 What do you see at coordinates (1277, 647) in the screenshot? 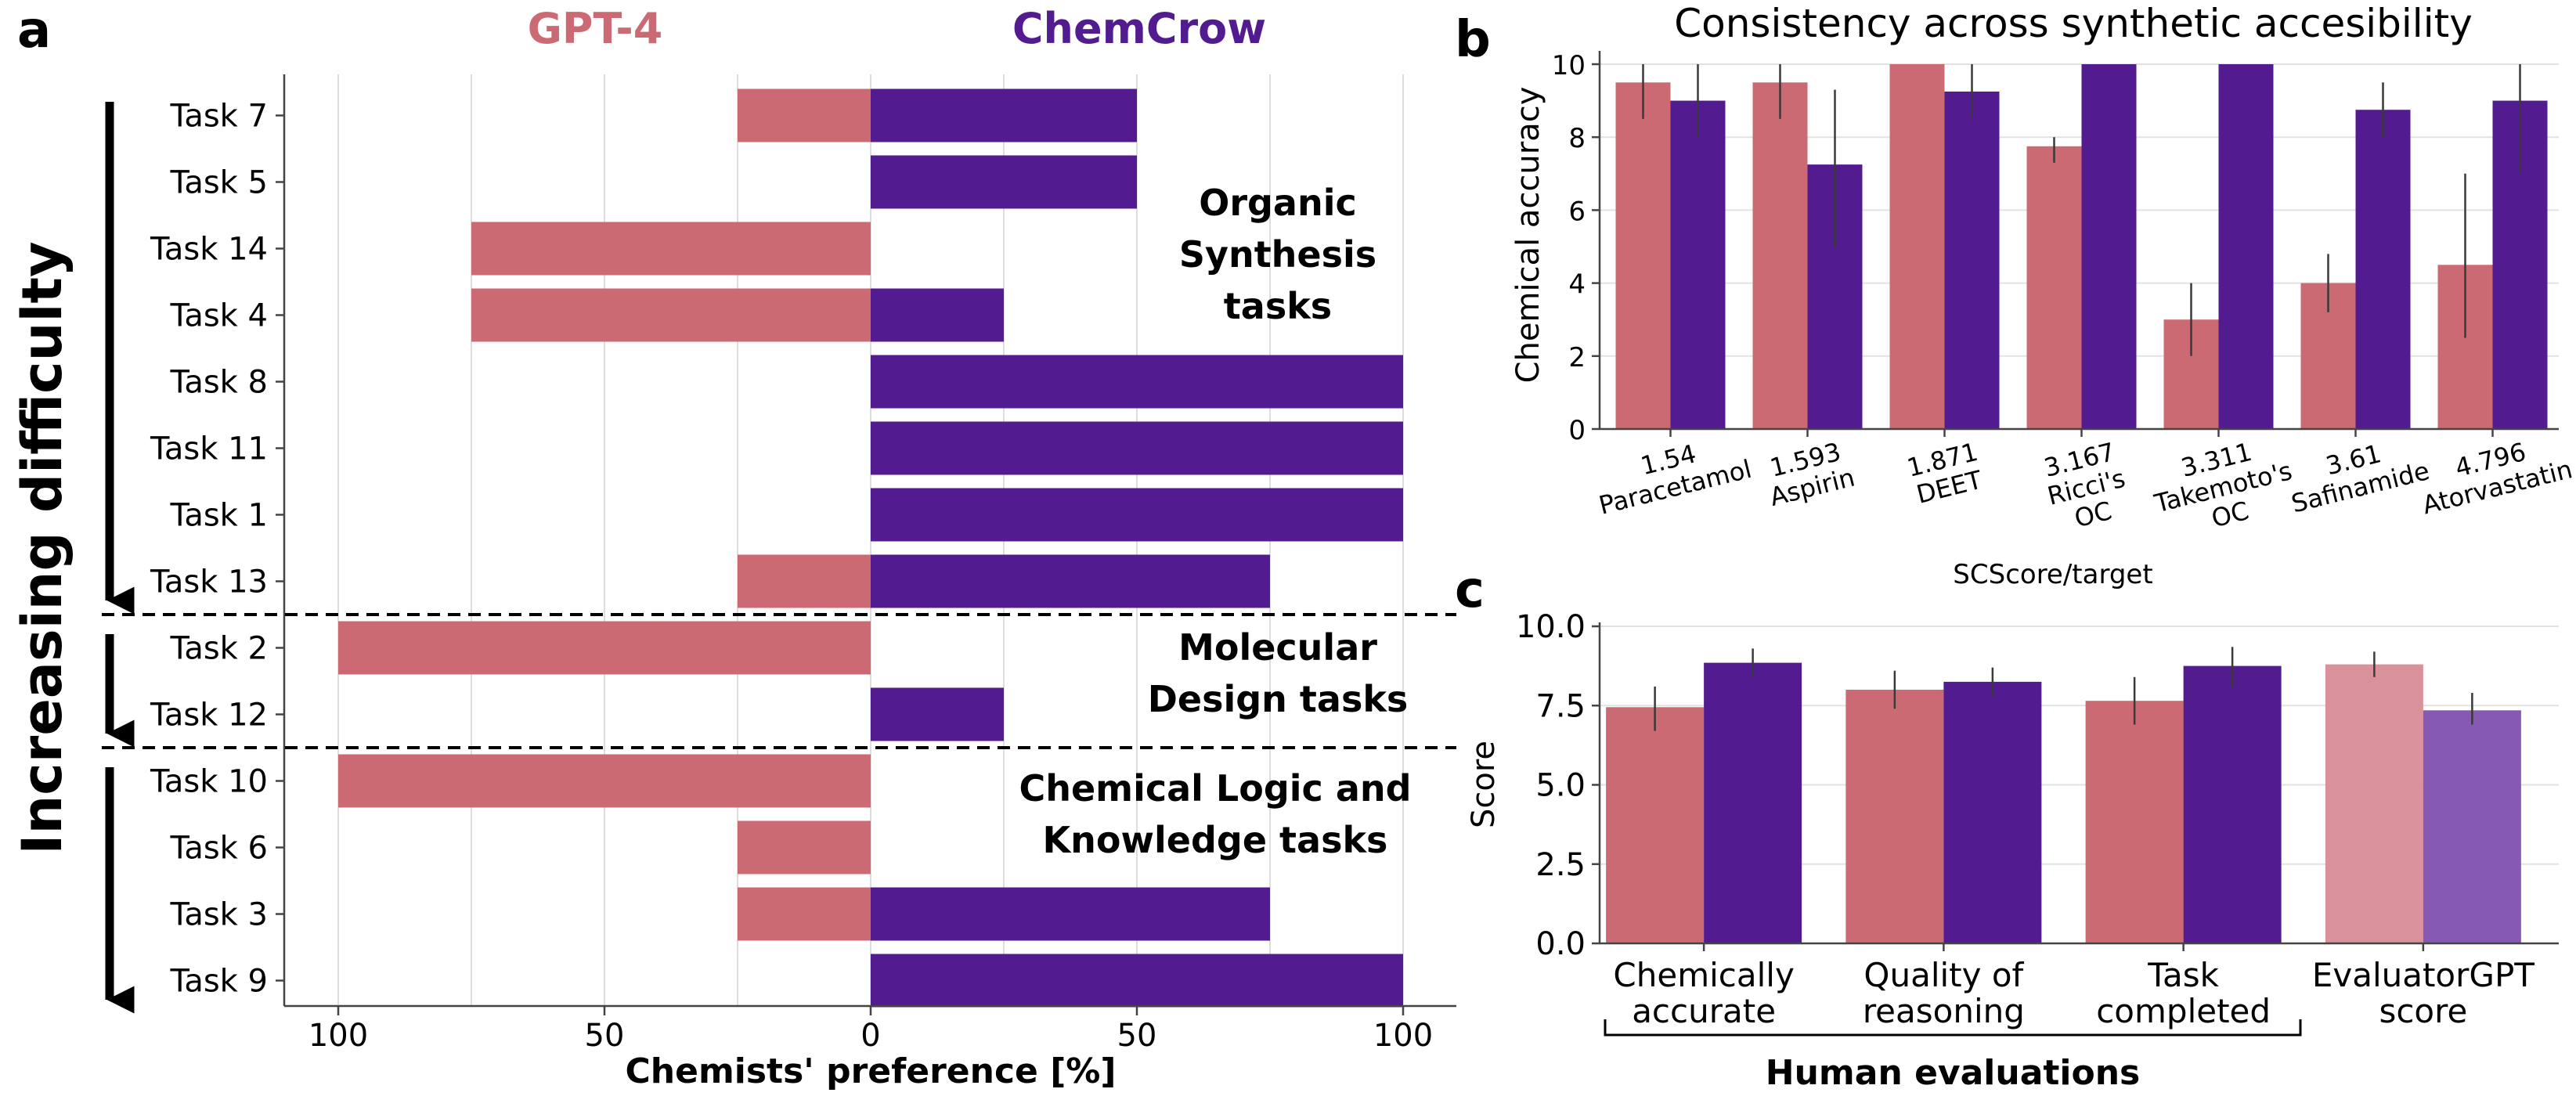
I see `group-label-line: Molecular` at bounding box center [1277, 647].